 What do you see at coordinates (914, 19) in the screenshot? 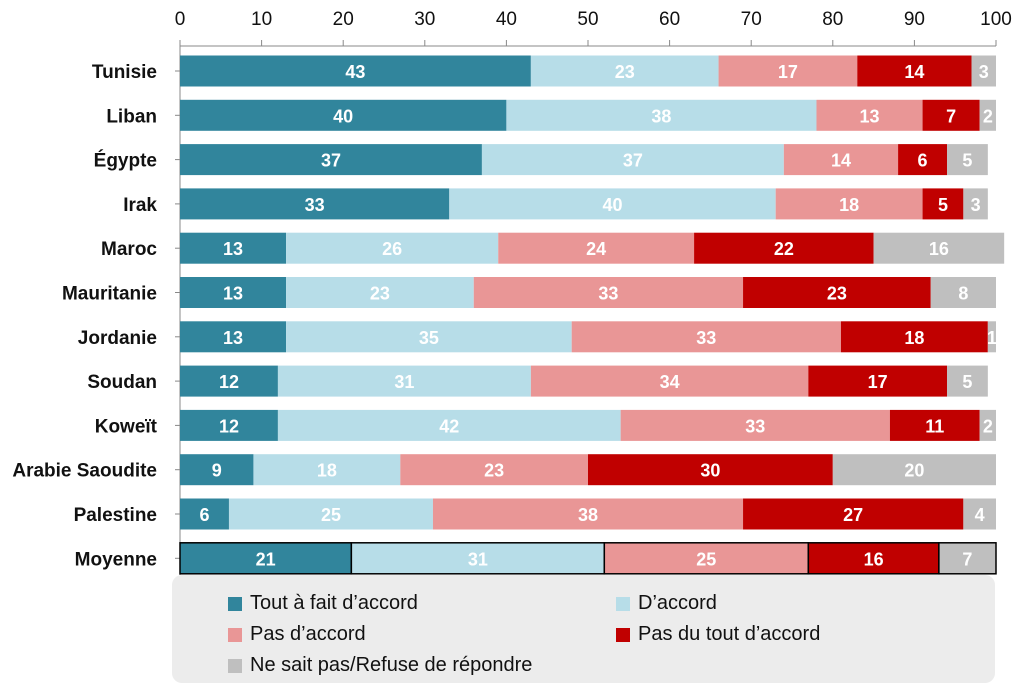
I see `x-tick-label: 90` at bounding box center [914, 19].